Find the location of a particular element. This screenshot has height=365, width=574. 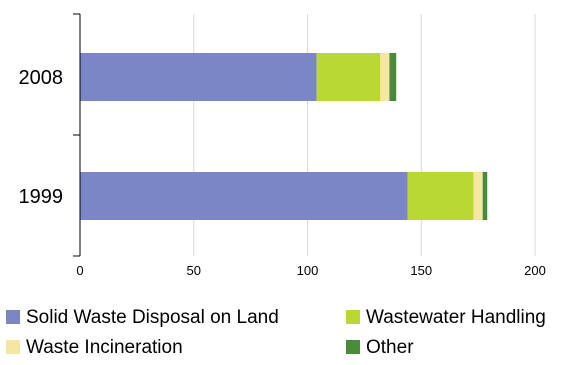

legend-item-3: Waste Incineration is located at coordinates (94, 347).